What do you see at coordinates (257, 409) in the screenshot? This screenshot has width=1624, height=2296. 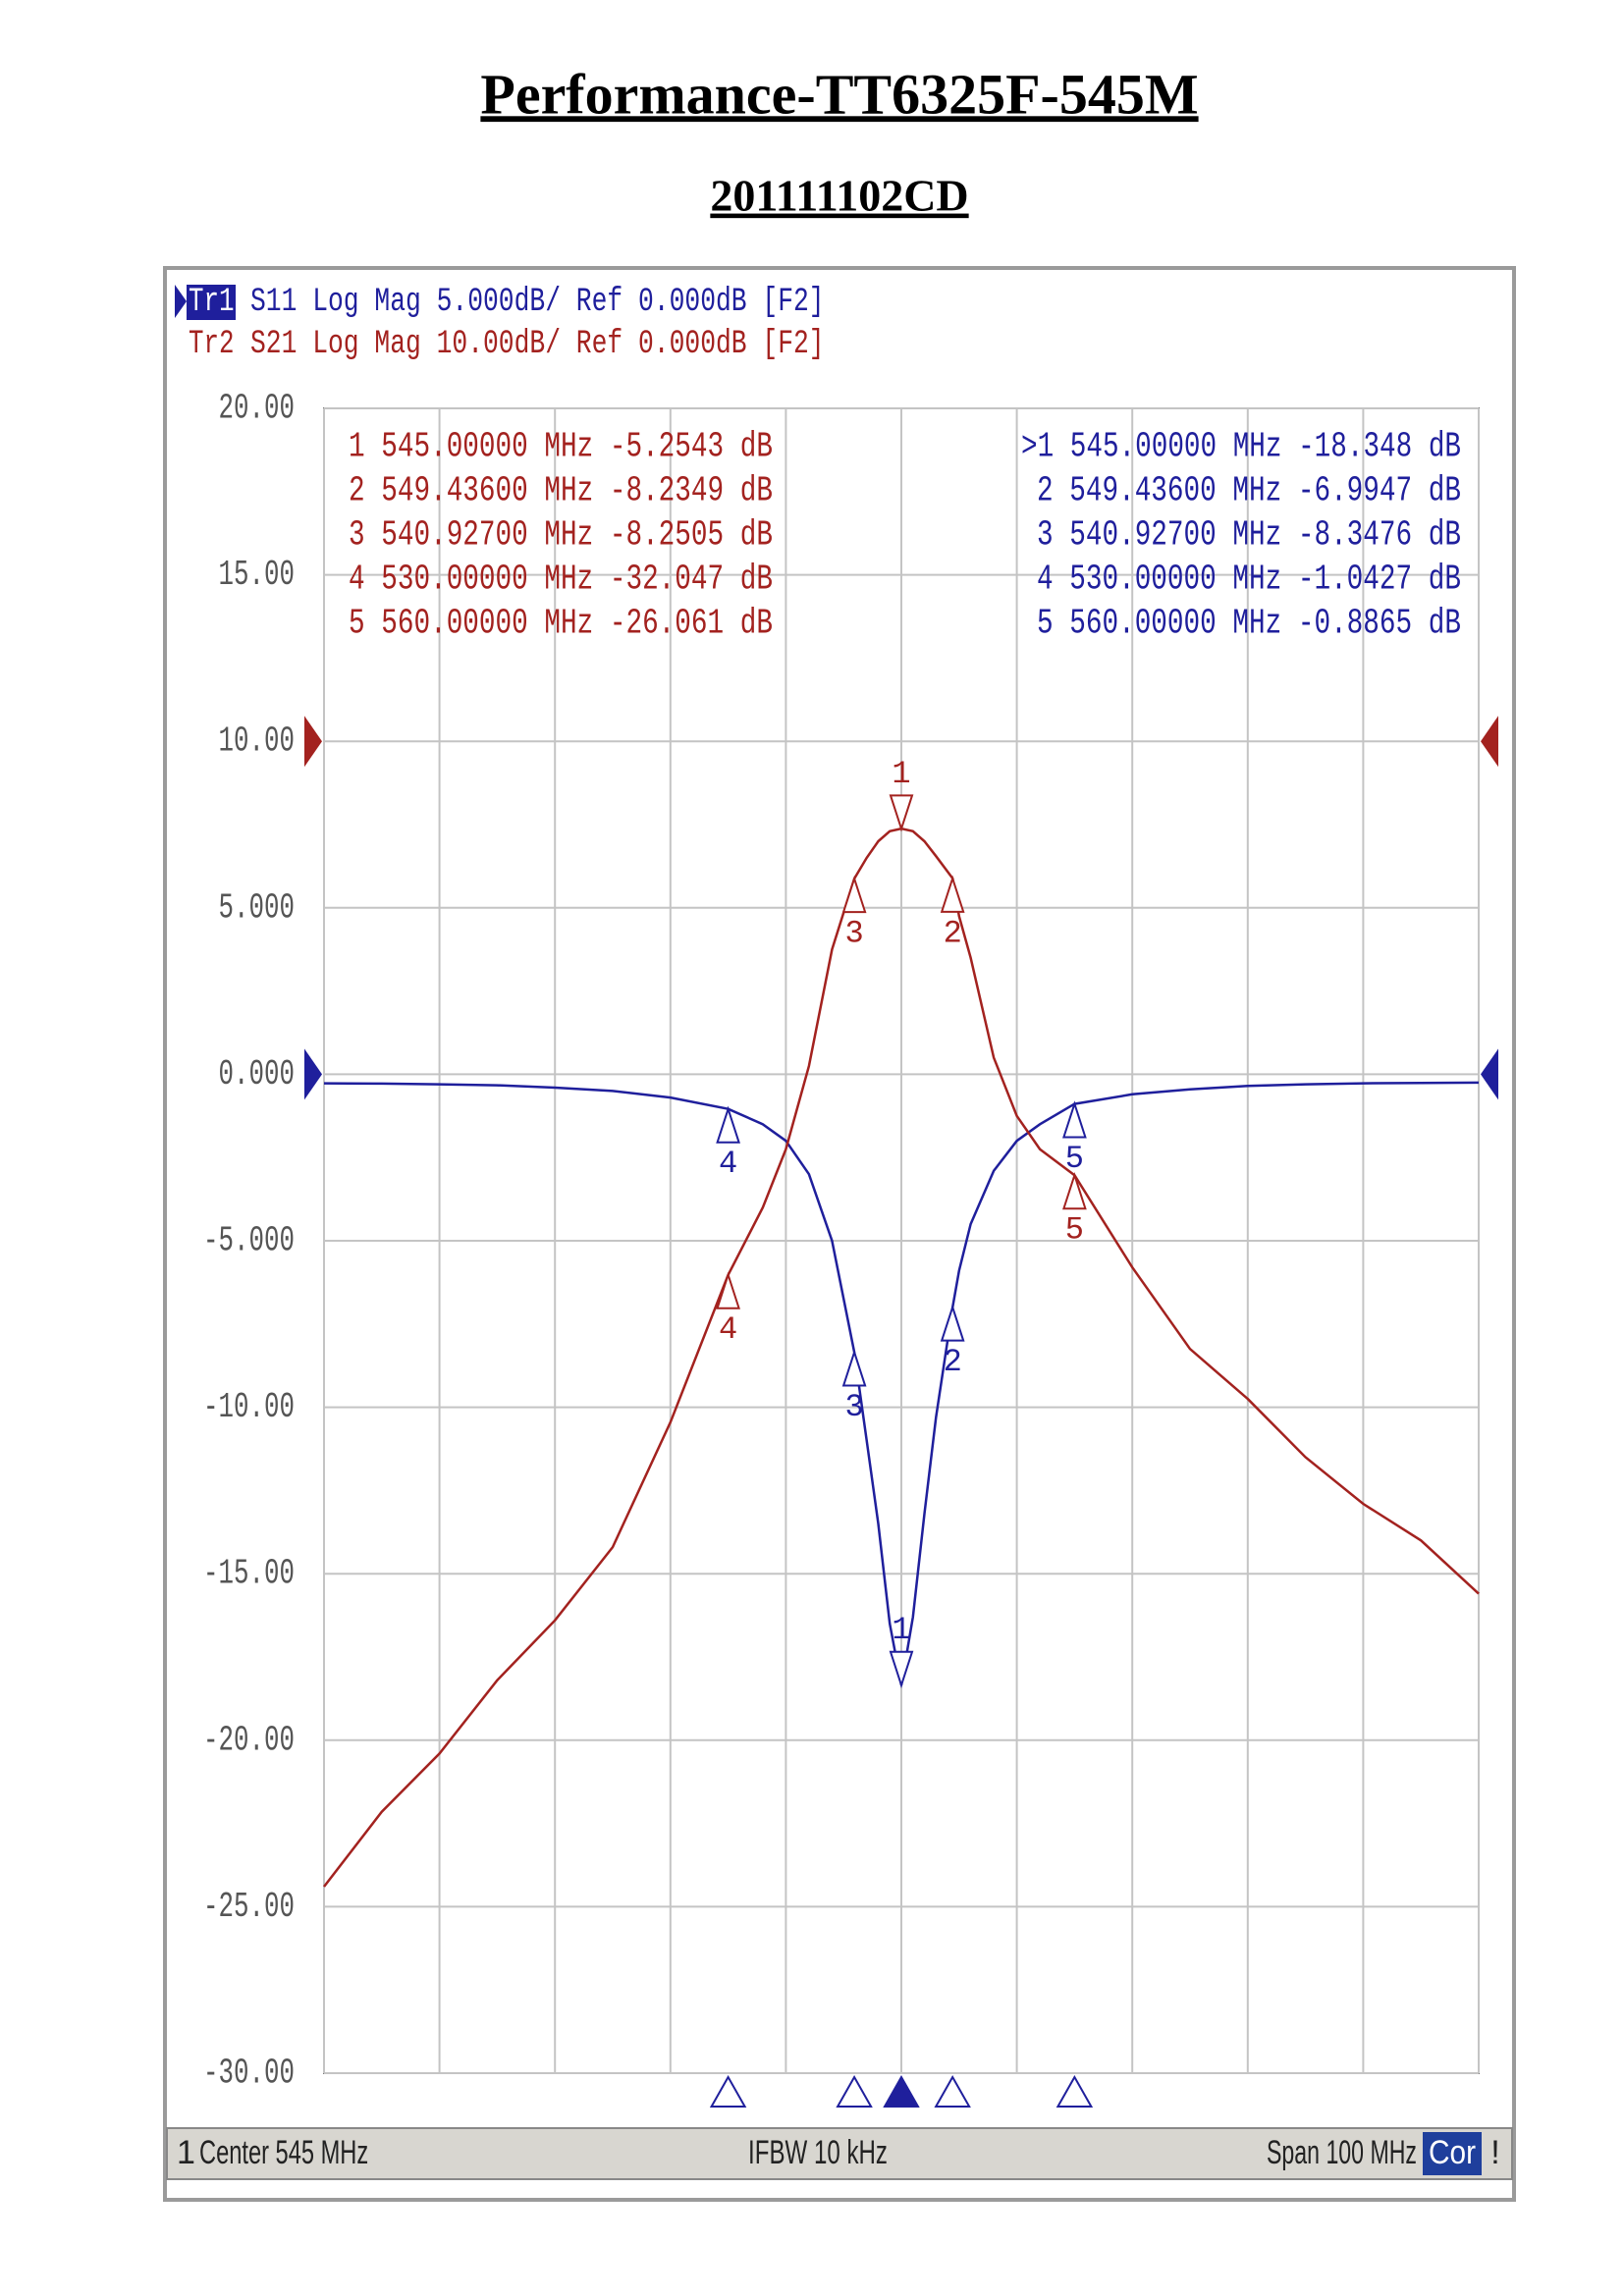 I see `y-tick-label: 20.00` at bounding box center [257, 409].